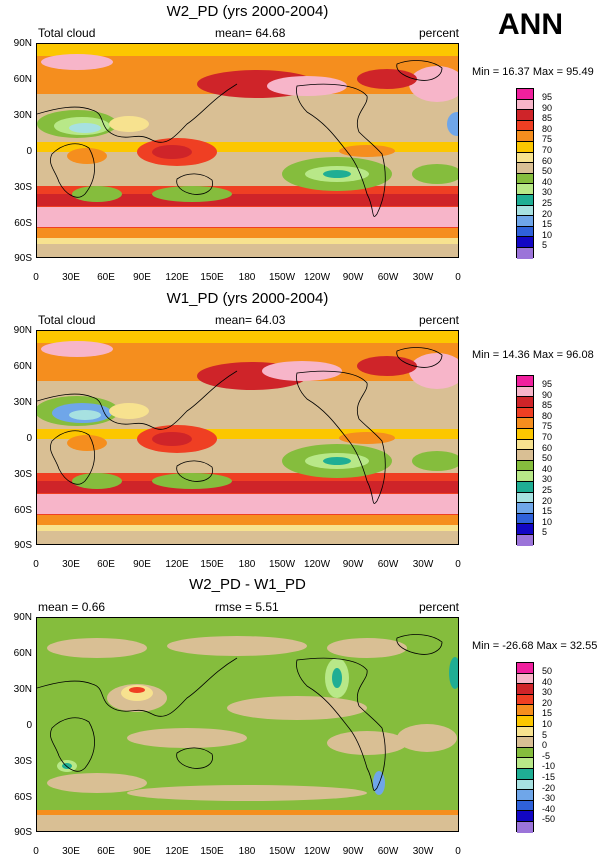 This screenshot has height=860, width=600. What do you see at coordinates (533, 72) in the screenshot?
I see `min-max-label: Min = 16.37 Max = 95.49` at bounding box center [533, 72].